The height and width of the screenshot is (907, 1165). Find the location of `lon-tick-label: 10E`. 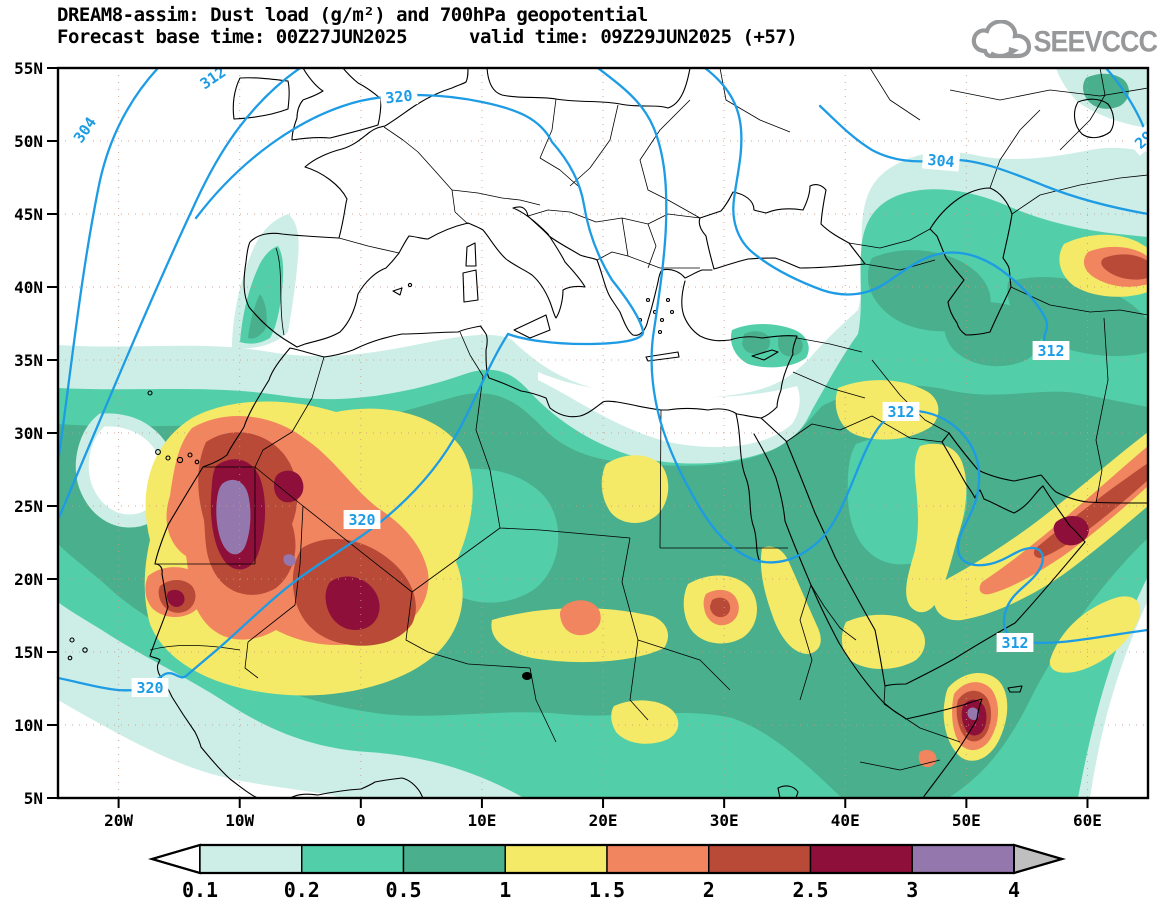

lon-tick-label: 10E is located at coordinates (481, 820).